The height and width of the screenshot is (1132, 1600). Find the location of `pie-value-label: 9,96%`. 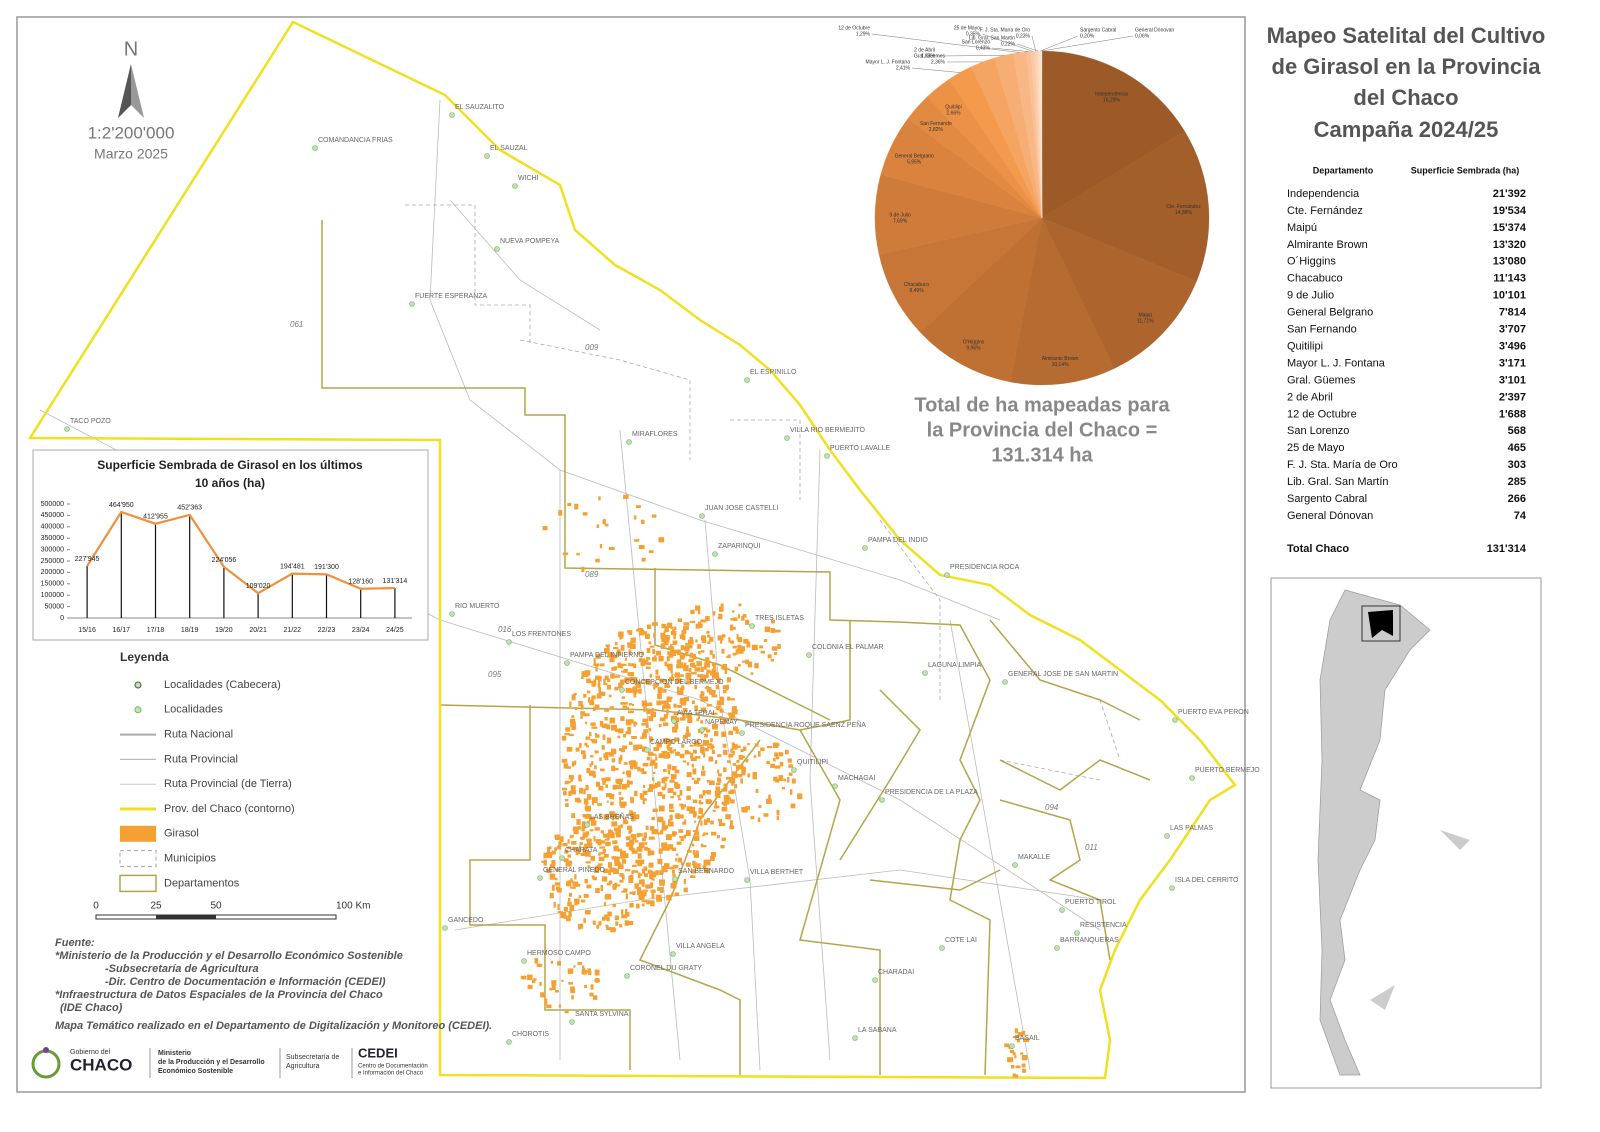

pie-value-label: 9,96% is located at coordinates (973, 349).